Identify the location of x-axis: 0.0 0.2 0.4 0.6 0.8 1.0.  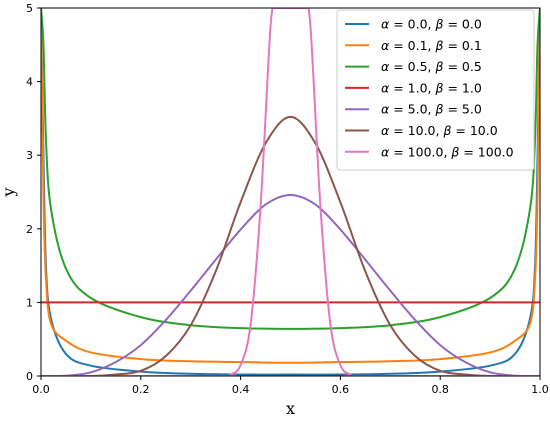
(290, 386).